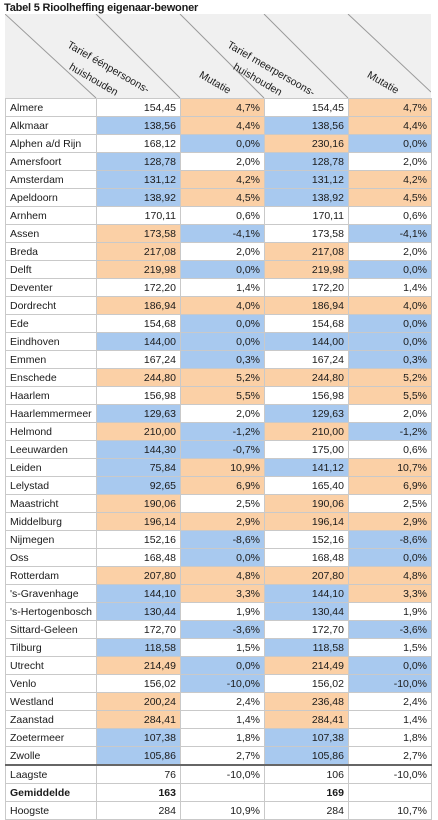  I want to click on tarief-een-cell: 130,44, so click(138, 611).